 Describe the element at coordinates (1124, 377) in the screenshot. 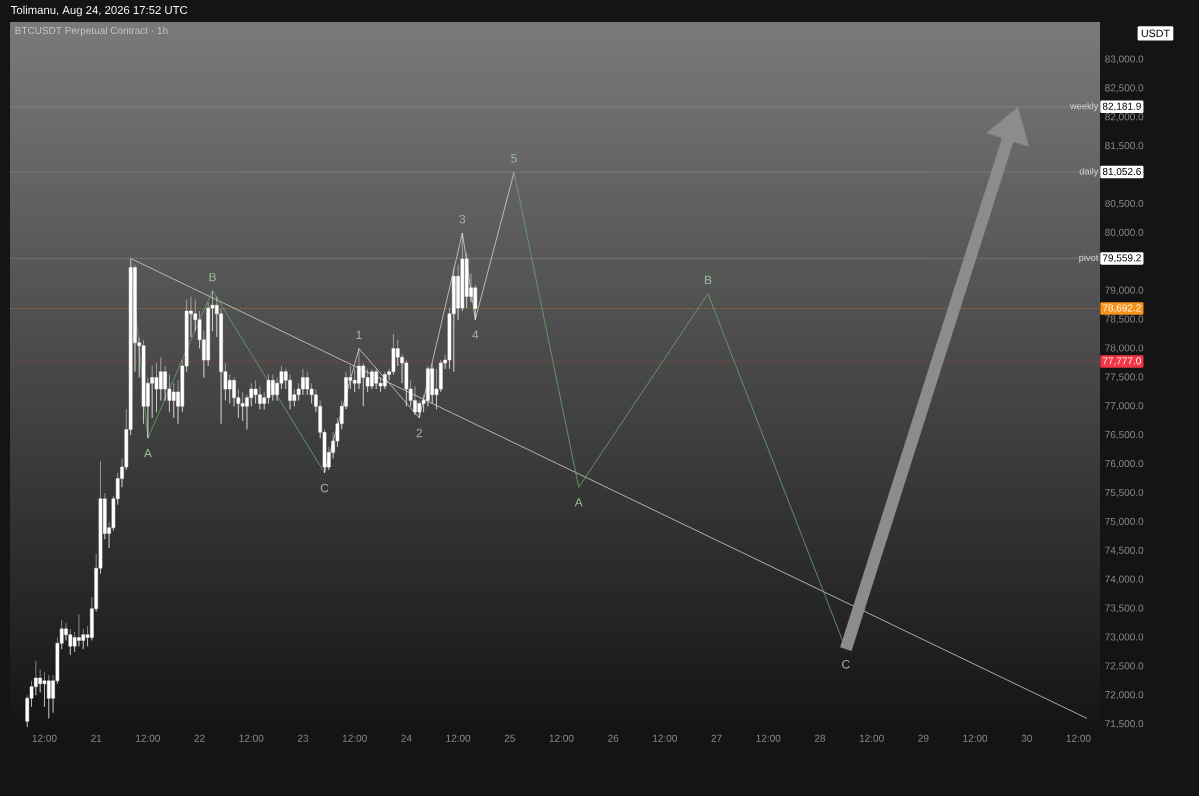

I see `y-tick-label: 77,500.0` at that location.